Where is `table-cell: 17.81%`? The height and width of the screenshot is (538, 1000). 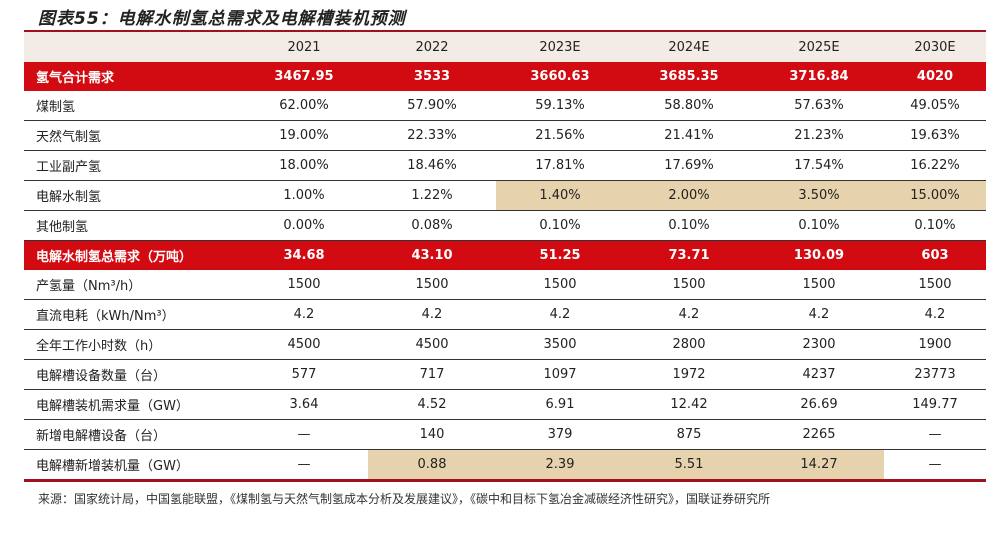 table-cell: 17.81% is located at coordinates (560, 165).